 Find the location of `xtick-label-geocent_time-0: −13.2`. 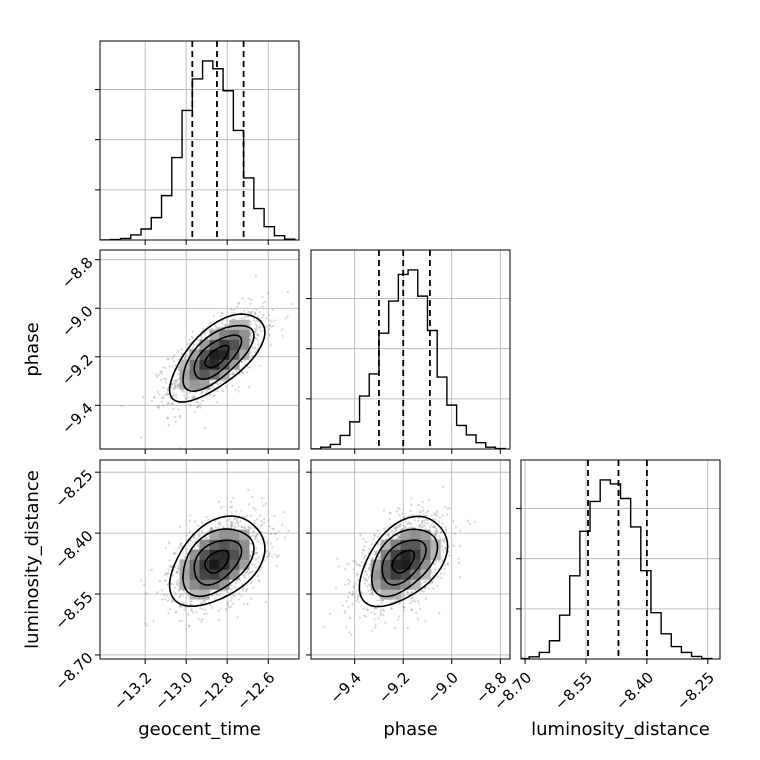

xtick-label-geocent_time-0: −13.2 is located at coordinates (132, 691).